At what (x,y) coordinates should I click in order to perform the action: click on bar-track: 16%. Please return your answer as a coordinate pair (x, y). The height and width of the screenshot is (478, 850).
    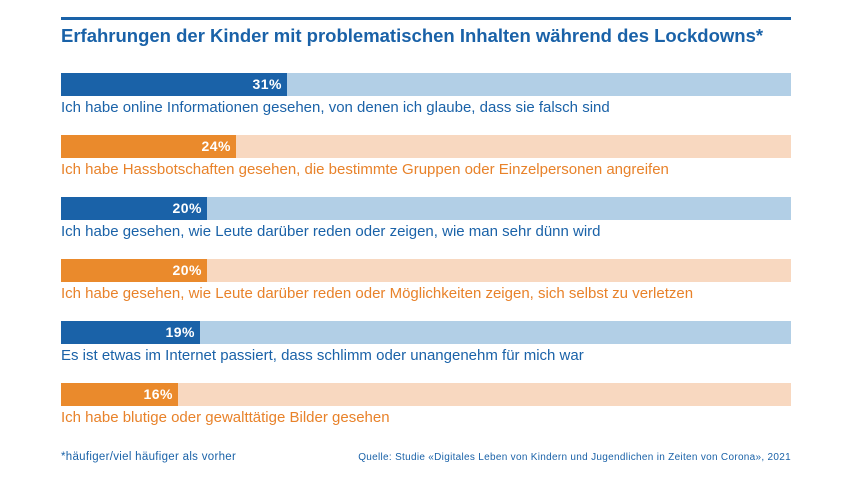
    Looking at the image, I should click on (426, 394).